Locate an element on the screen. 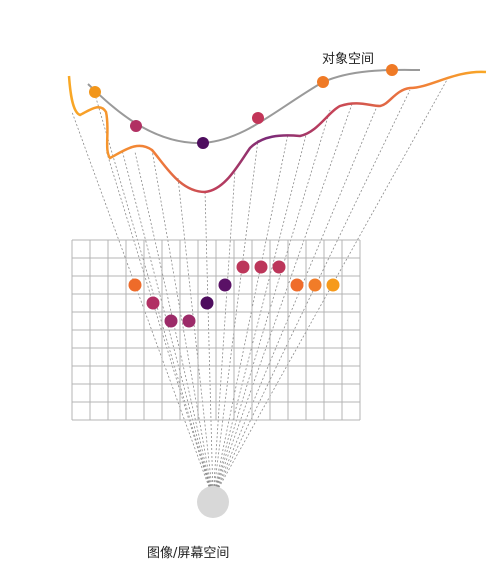 Image resolution: width=491 pixels, height=572 pixels. screen-space-label: 图像/屏幕空间 is located at coordinates (188, 553).